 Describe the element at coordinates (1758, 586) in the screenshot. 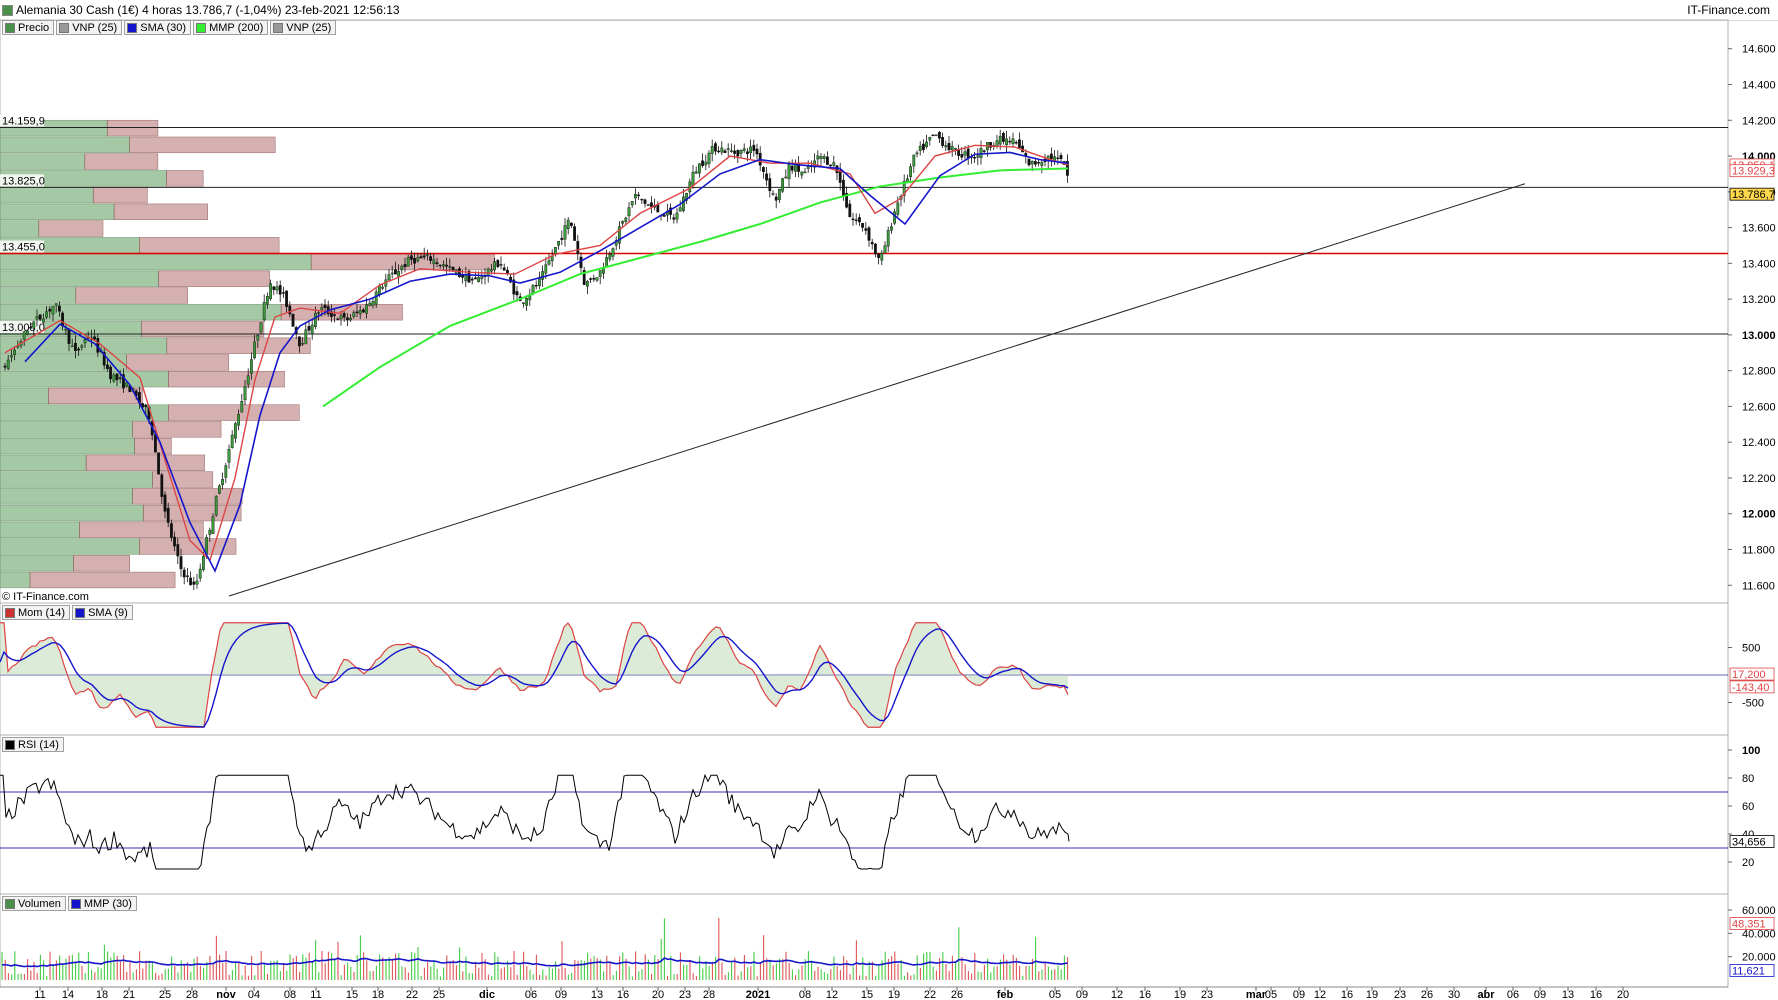

I see `y-tick-label: 11.600` at that location.